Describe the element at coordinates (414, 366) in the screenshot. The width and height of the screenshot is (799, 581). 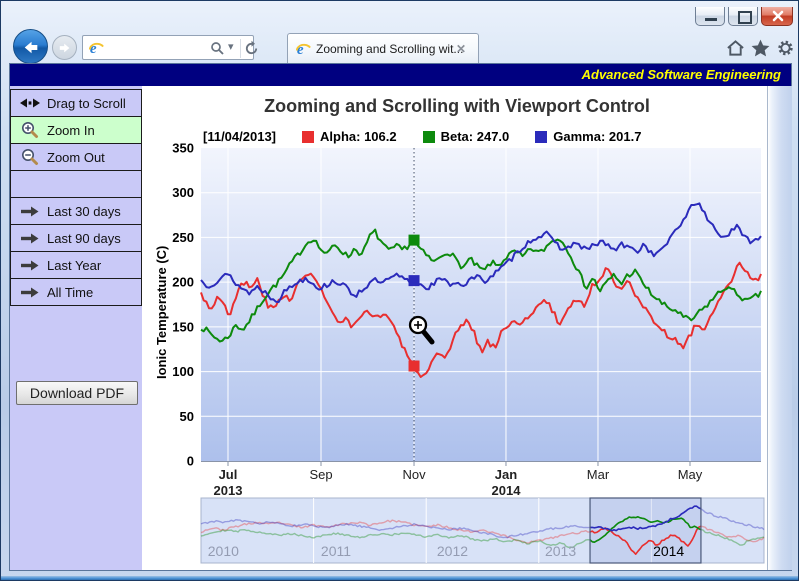
I see `alpha-cursor-marker` at that location.